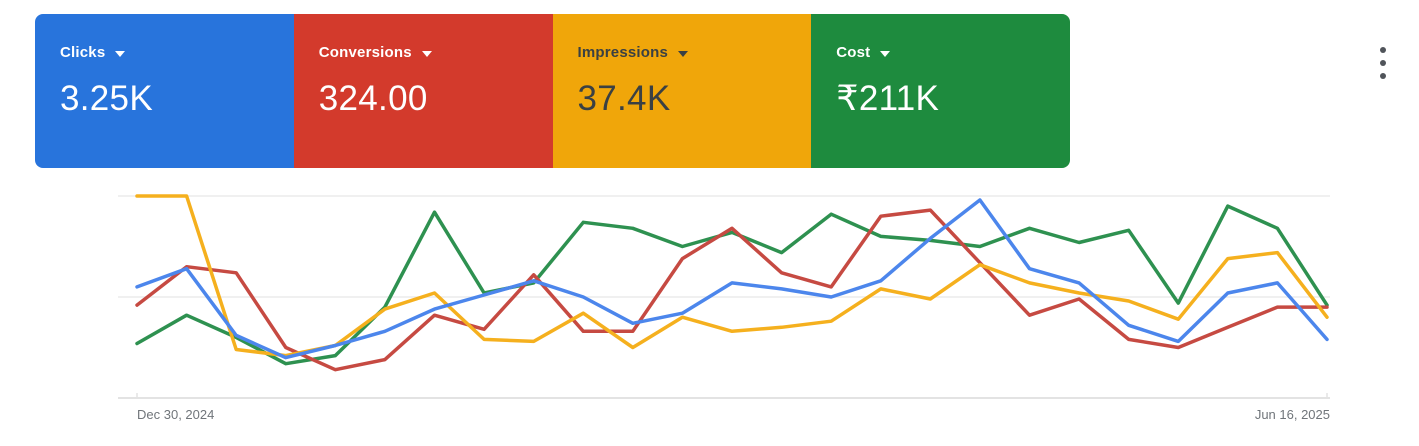 The image size is (1419, 446). Describe the element at coordinates (695, 52) in the screenshot. I see `impressions-metric-selector: Impressions` at that location.